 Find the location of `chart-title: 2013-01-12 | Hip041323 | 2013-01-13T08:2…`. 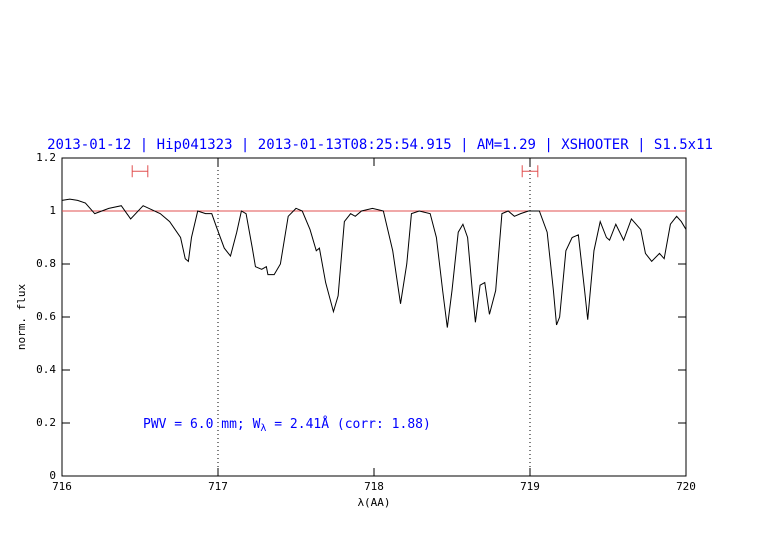

chart-title: 2013-01-12 | Hip041323 | 2013-01-13T08:2… is located at coordinates (380, 145).